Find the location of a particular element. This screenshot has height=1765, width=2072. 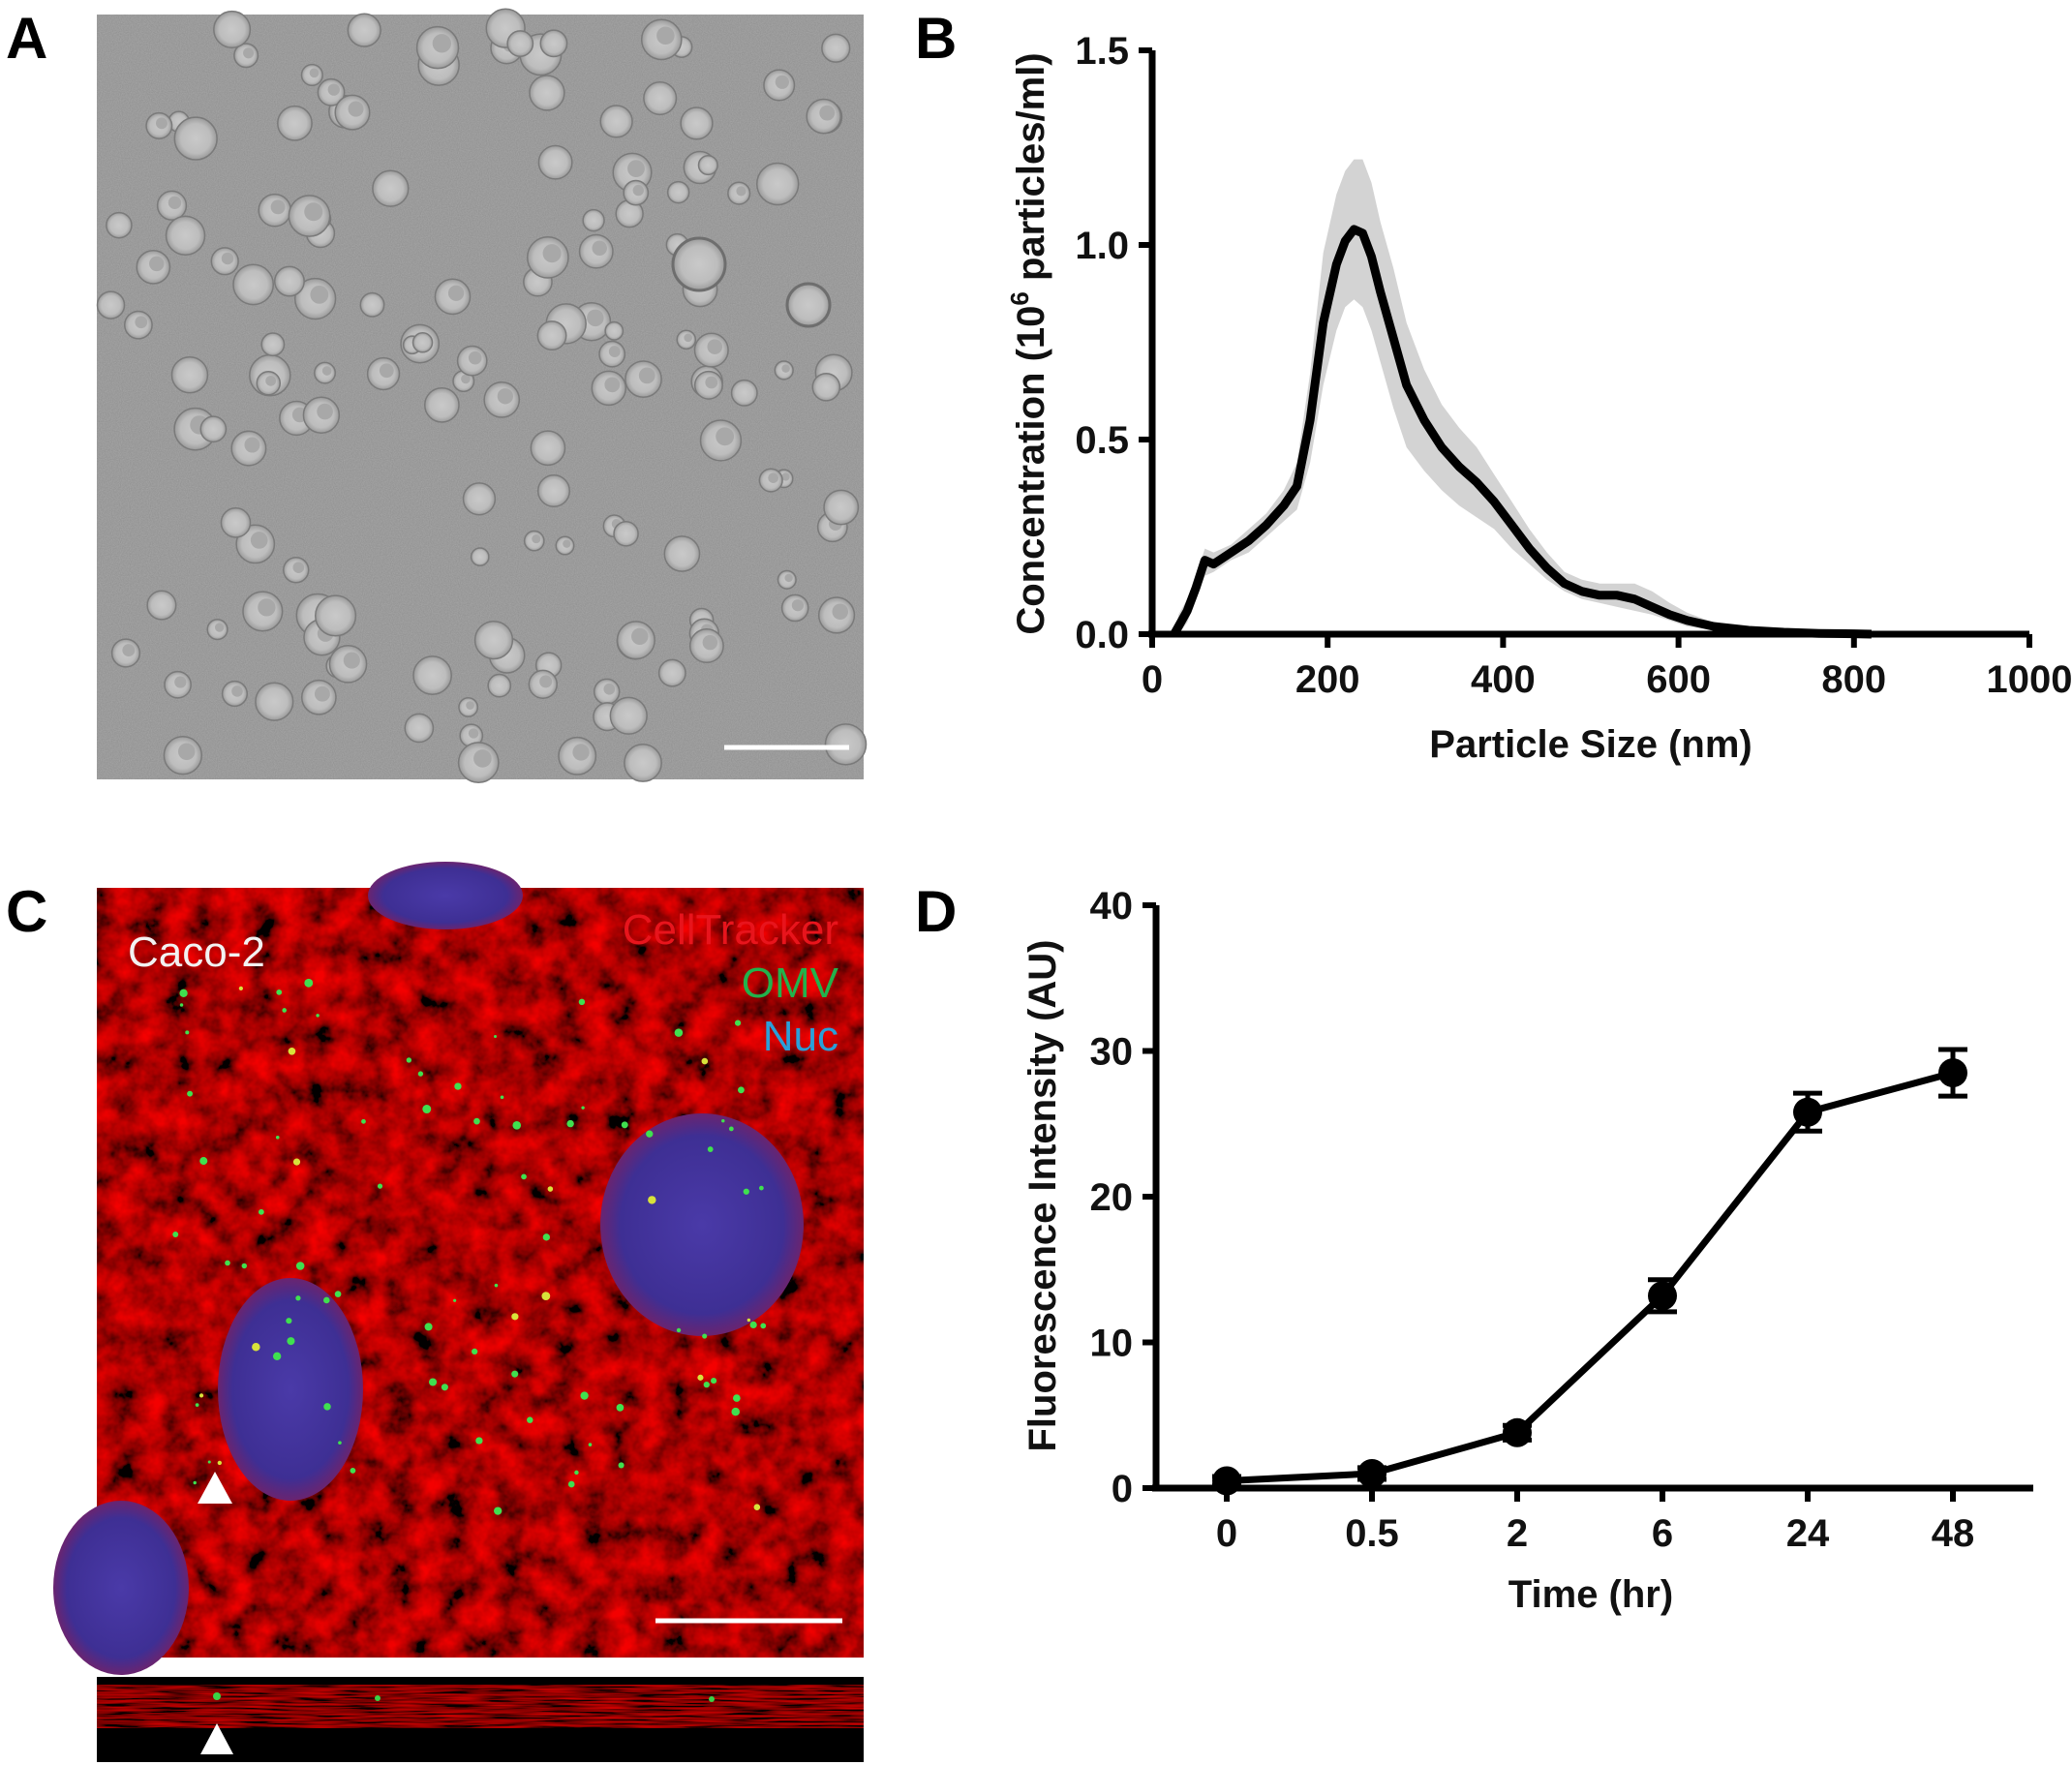

d-x-tick-label: 6 is located at coordinates (1662, 1533).